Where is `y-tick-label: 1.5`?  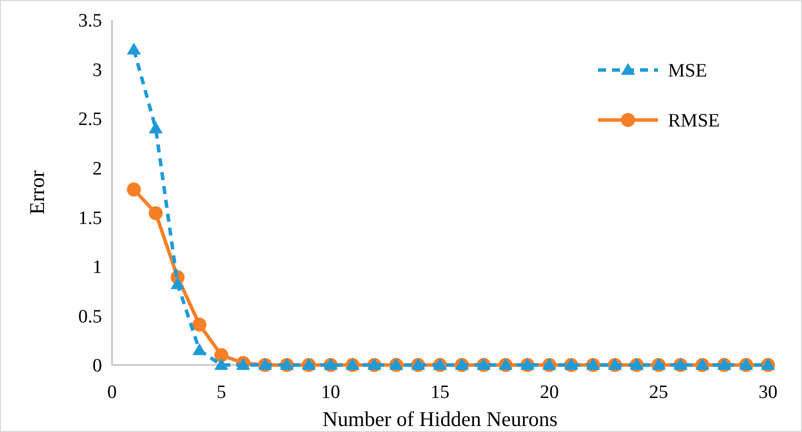
y-tick-label: 1.5 is located at coordinates (90, 218).